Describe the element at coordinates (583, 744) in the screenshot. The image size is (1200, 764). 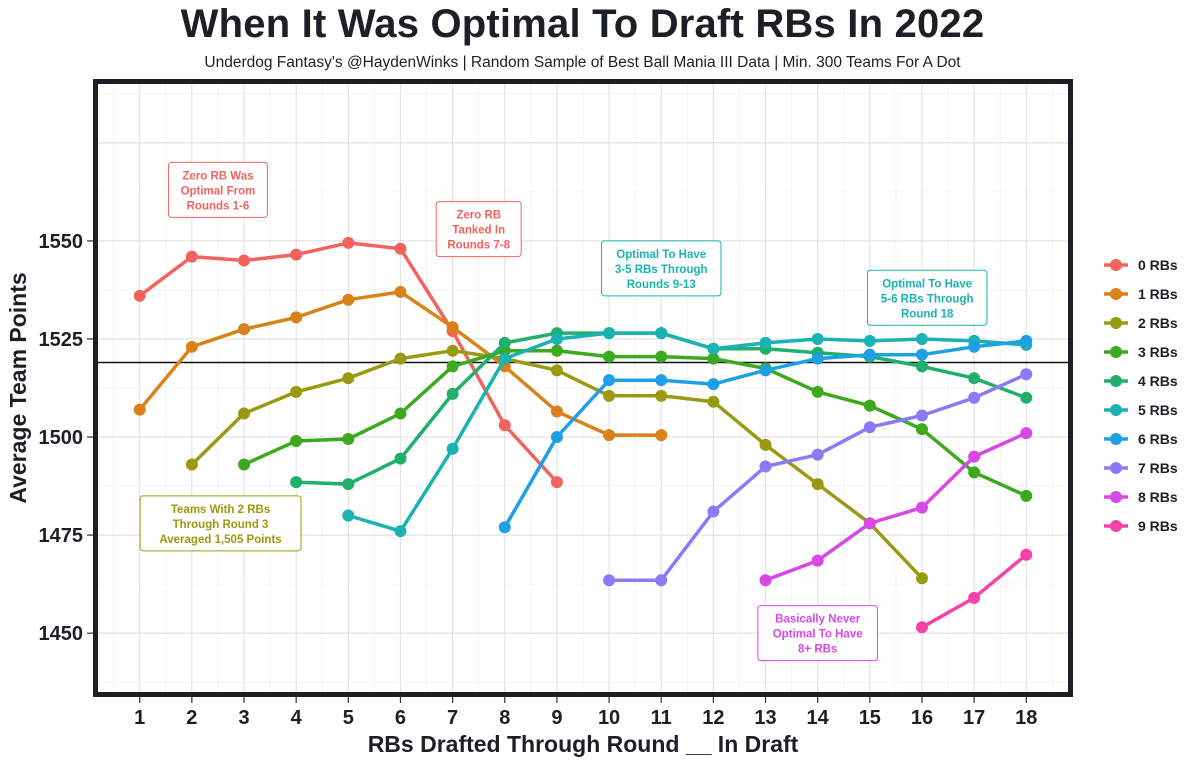
I see `x-axis-title: RBs Drafted Through Round __ In Draft` at that location.